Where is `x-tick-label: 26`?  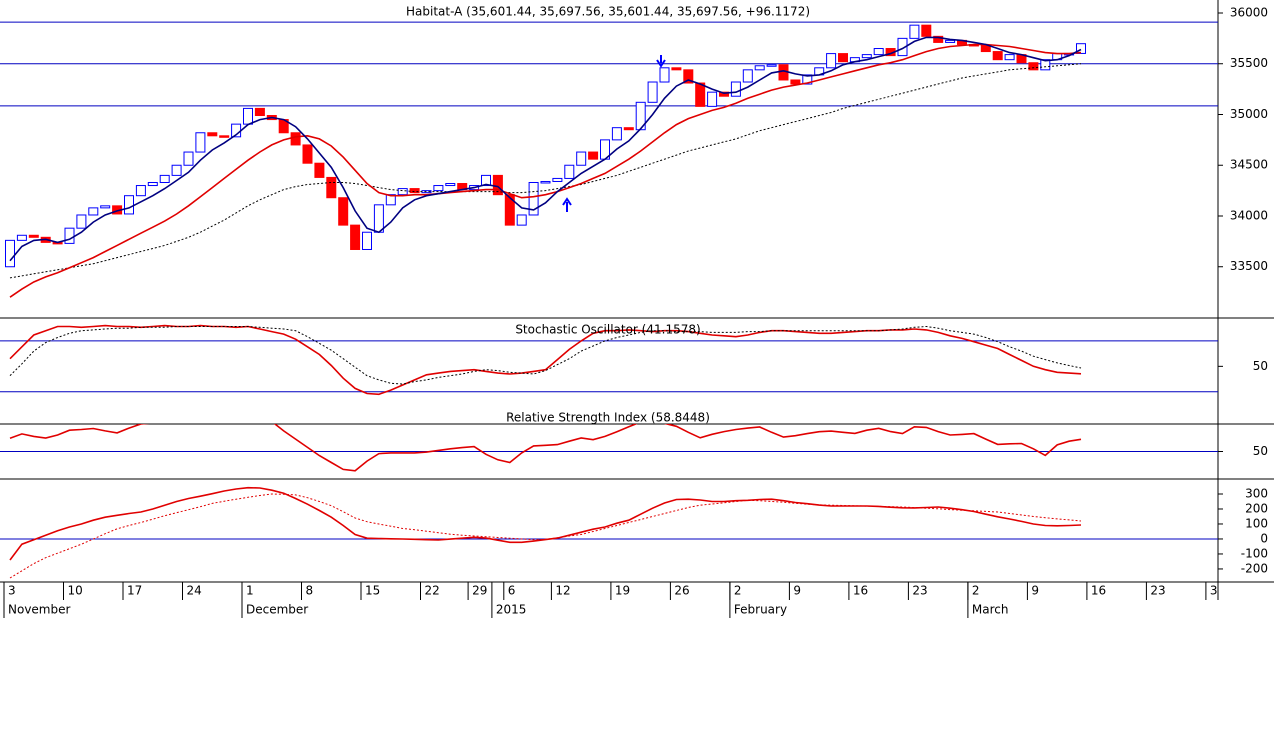 x-tick-label: 26 is located at coordinates (681, 591).